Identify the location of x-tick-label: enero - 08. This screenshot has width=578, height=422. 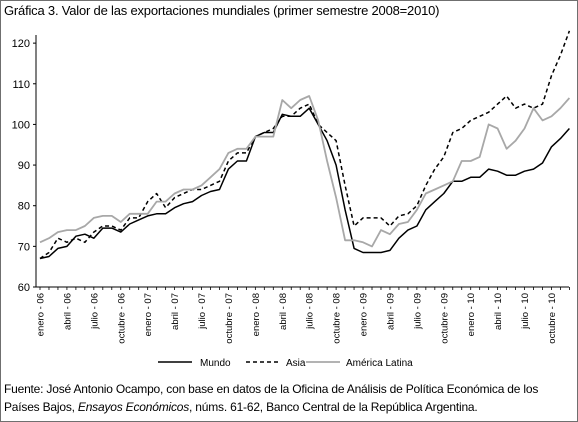
(256, 314).